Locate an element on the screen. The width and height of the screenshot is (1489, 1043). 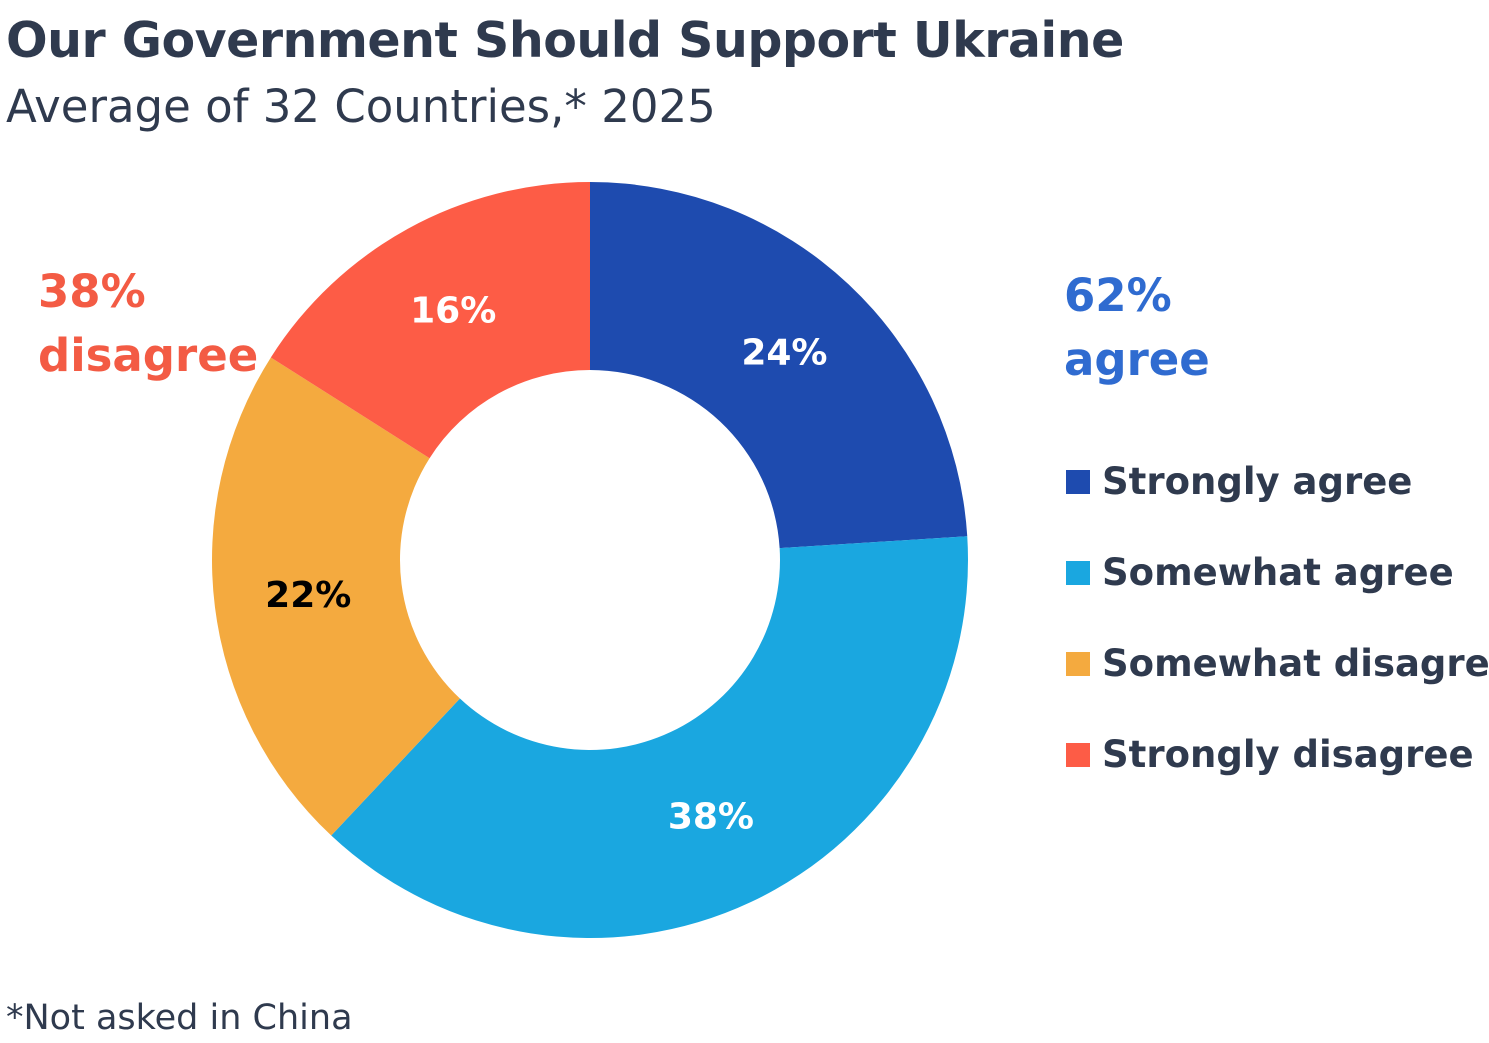
slice-label-somewhat-agree: 38% is located at coordinates (711, 816).